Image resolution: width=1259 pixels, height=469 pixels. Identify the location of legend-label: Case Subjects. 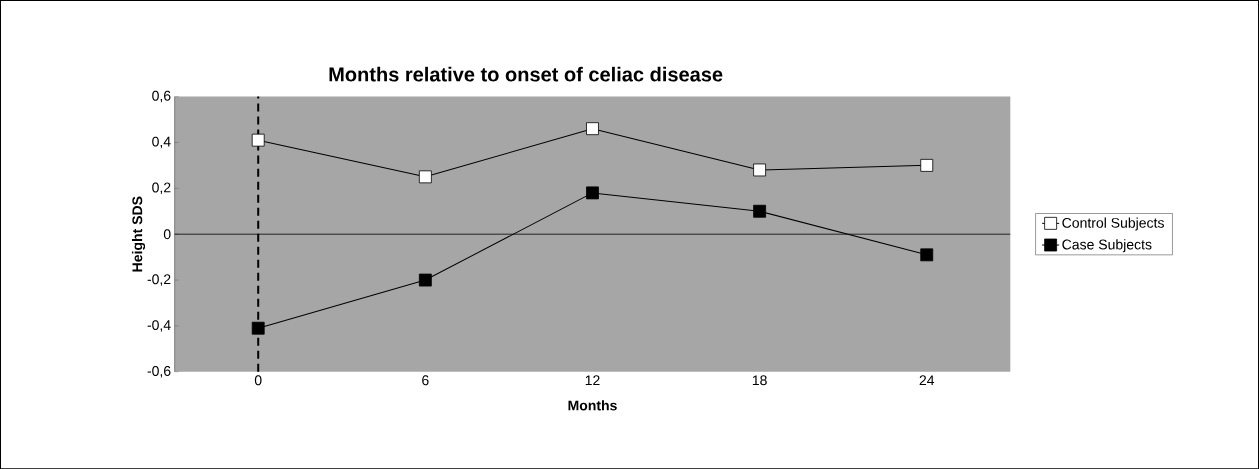
(1107, 246).